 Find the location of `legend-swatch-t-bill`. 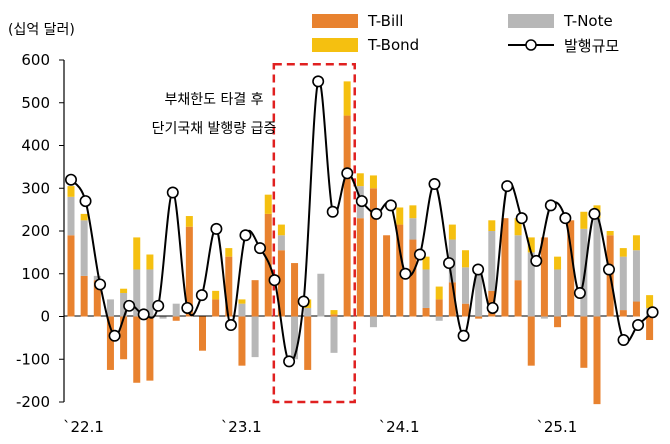

legend-swatch-t-bill is located at coordinates (335, 21).